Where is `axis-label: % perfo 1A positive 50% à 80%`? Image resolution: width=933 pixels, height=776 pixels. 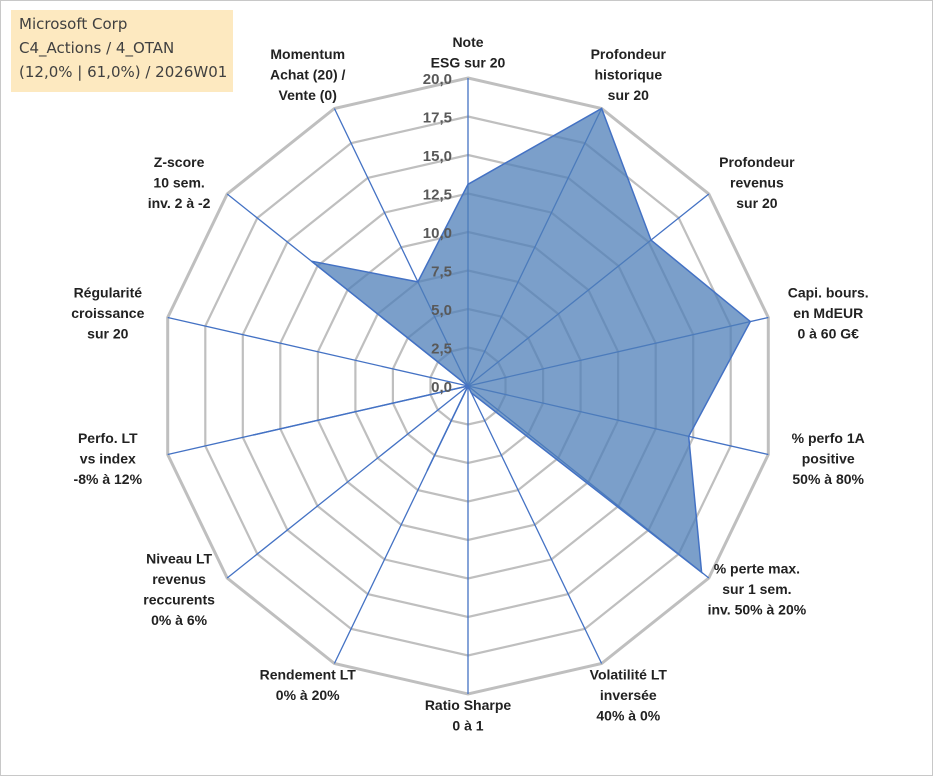 axis-label: % perfo 1A positive 50% à 80% is located at coordinates (828, 458).